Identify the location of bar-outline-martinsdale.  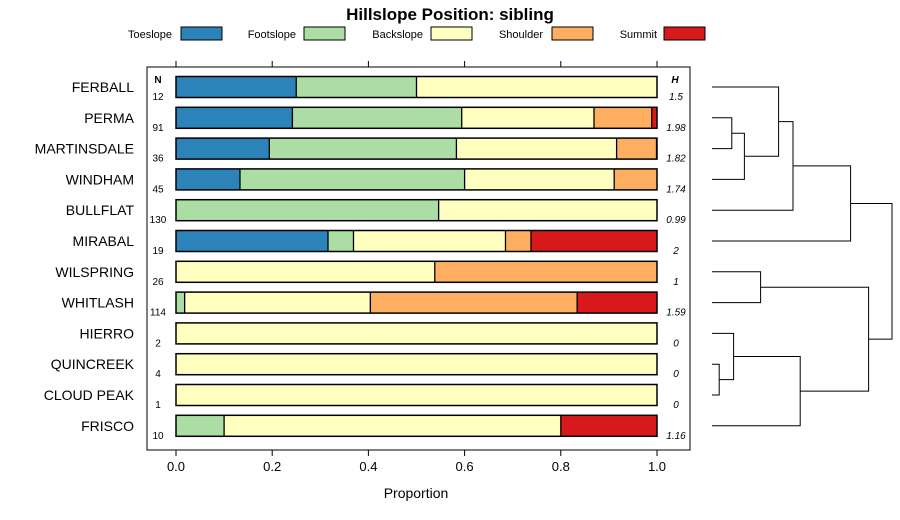
(416, 148).